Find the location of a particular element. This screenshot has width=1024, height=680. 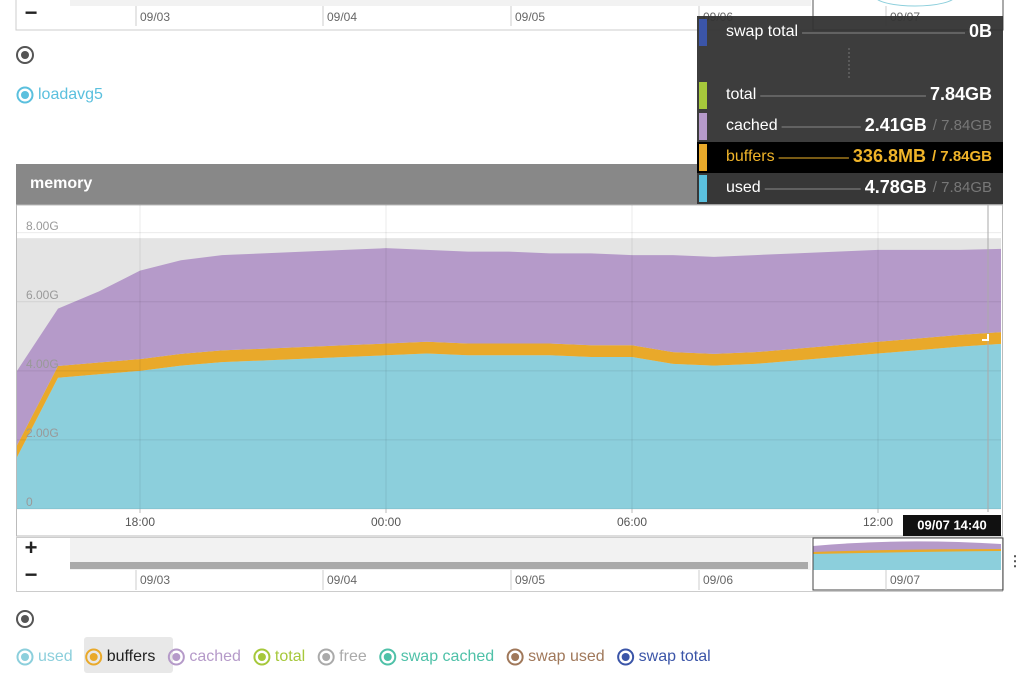

crosshair-label: 09/07 14:40 is located at coordinates (951, 524).